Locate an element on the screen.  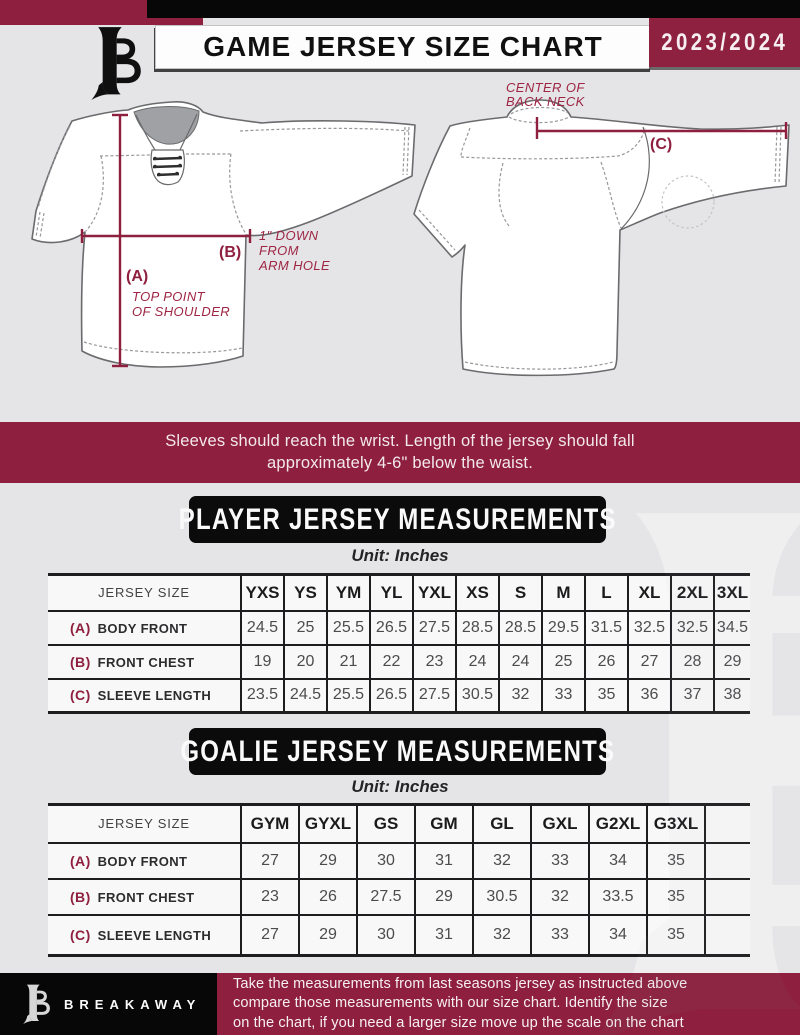
row-label: BODY FRONT is located at coordinates (142, 628).